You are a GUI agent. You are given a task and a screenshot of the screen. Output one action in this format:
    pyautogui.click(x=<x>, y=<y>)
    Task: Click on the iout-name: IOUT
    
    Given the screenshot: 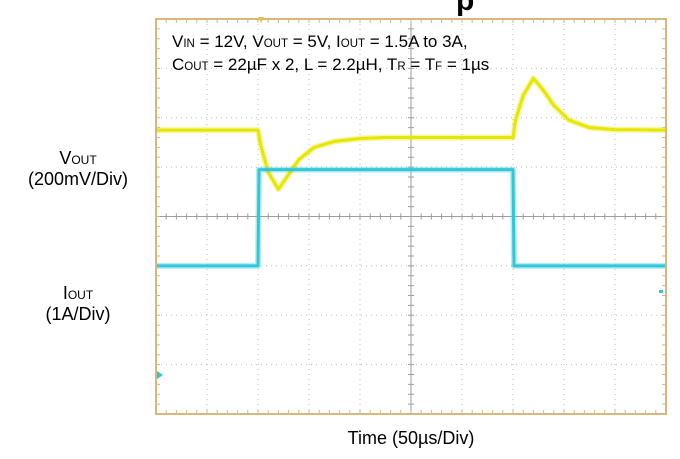 What is the action you would take?
    pyautogui.click(x=78, y=293)
    